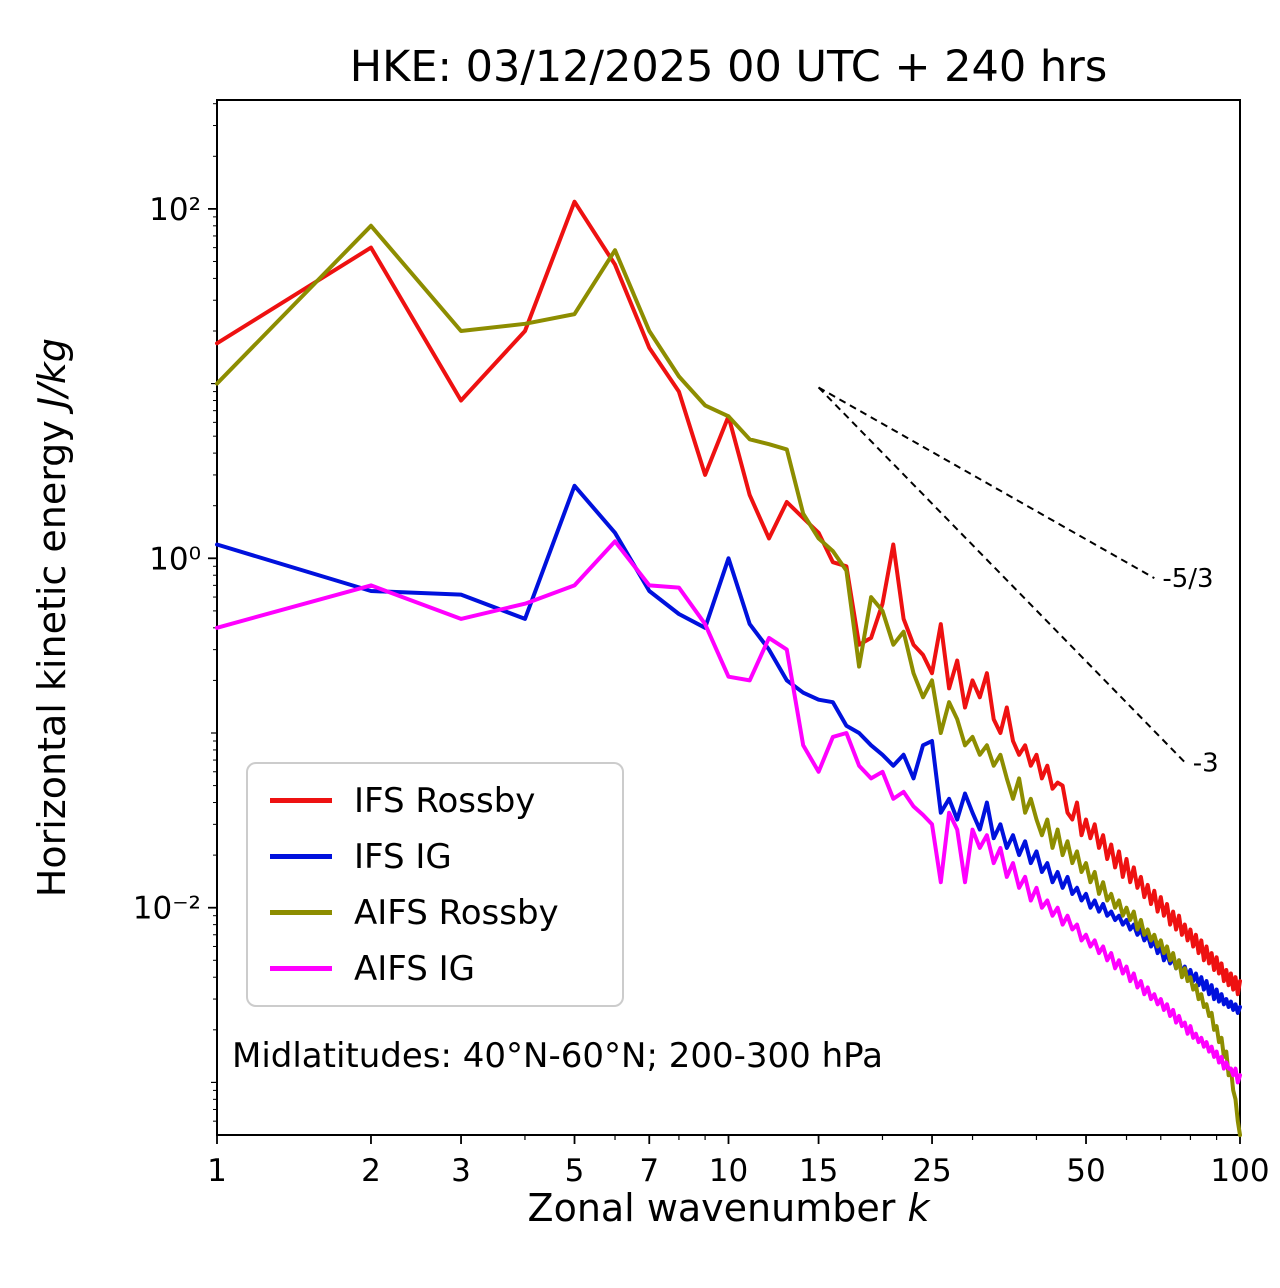  I want to click on legend-label: AIFS Rossby, so click(456, 912).